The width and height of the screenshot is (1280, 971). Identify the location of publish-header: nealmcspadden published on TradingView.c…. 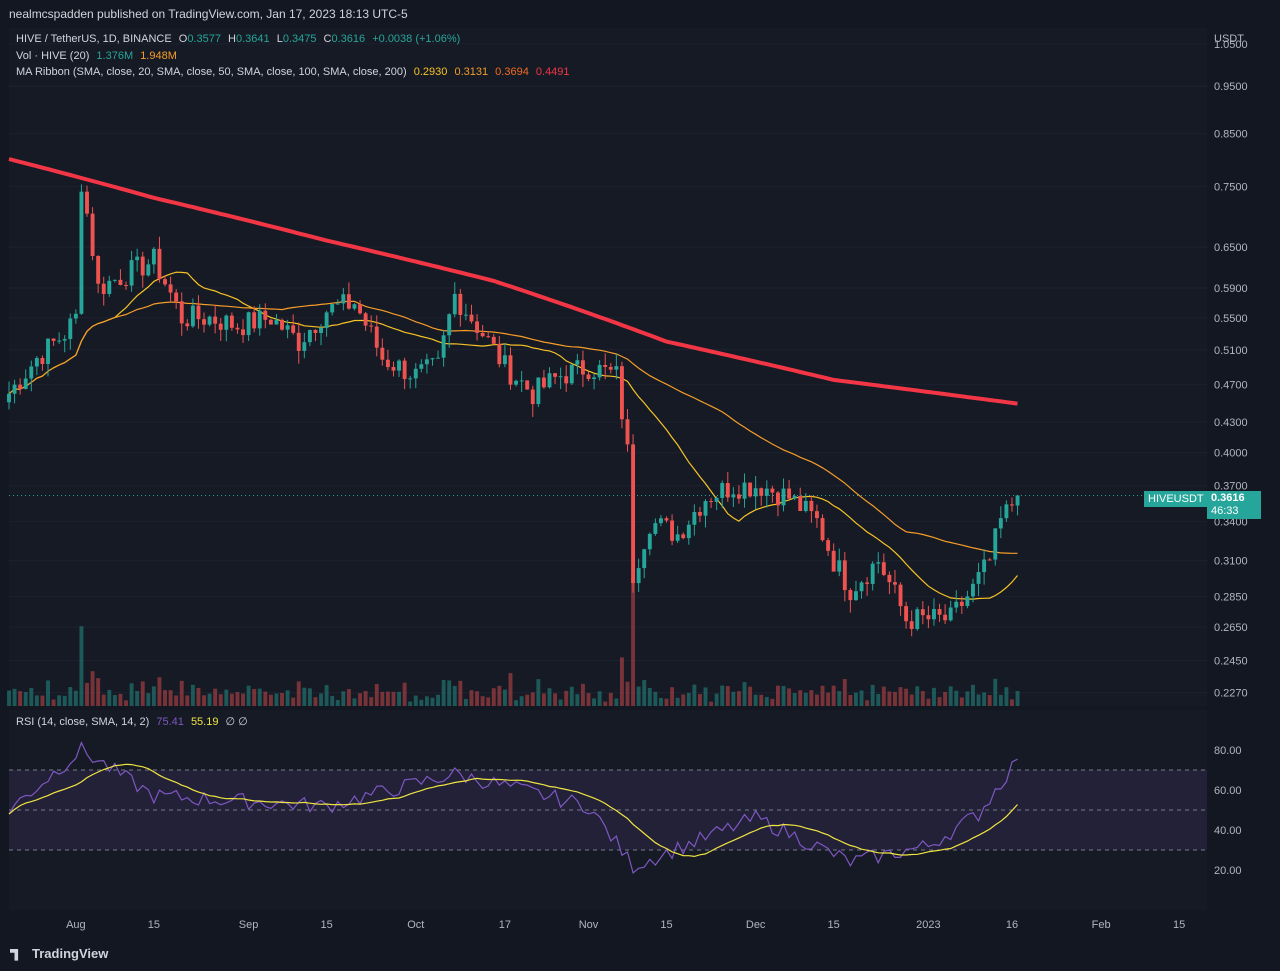
(640, 14).